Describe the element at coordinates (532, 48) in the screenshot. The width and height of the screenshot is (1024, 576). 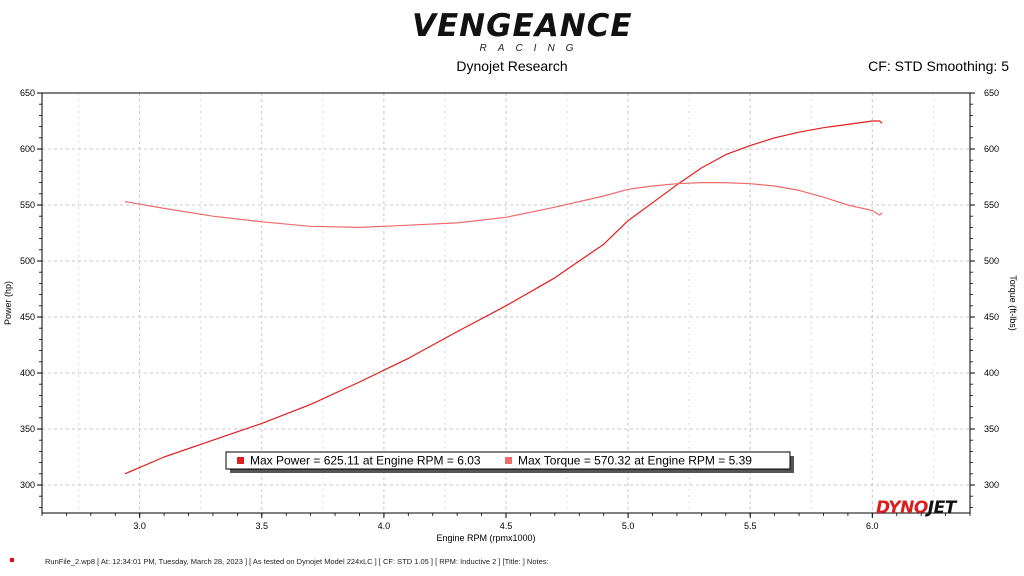
I see `logo-subtitle: RACING` at that location.